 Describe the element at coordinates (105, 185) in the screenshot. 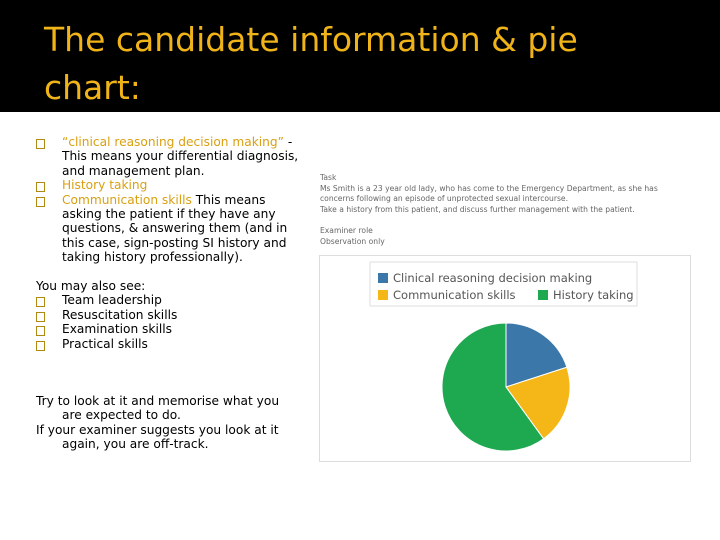

I see `highlight: History taking` at that location.